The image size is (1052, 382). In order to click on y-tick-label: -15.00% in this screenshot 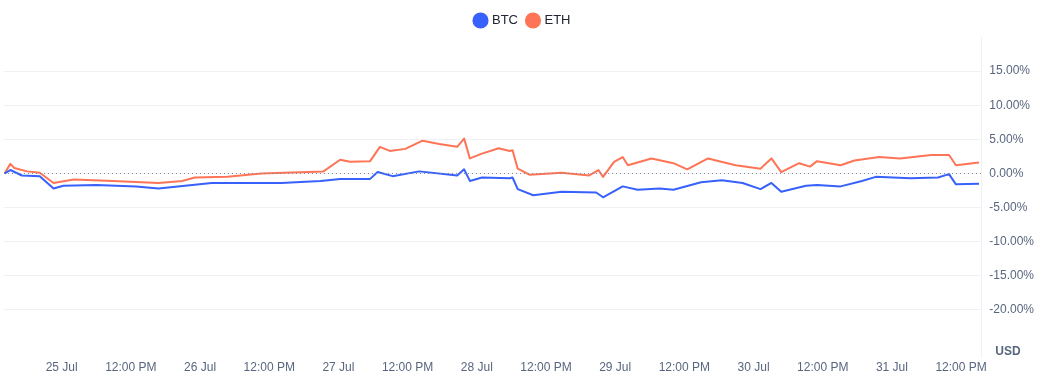, I will do `click(1012, 275)`.